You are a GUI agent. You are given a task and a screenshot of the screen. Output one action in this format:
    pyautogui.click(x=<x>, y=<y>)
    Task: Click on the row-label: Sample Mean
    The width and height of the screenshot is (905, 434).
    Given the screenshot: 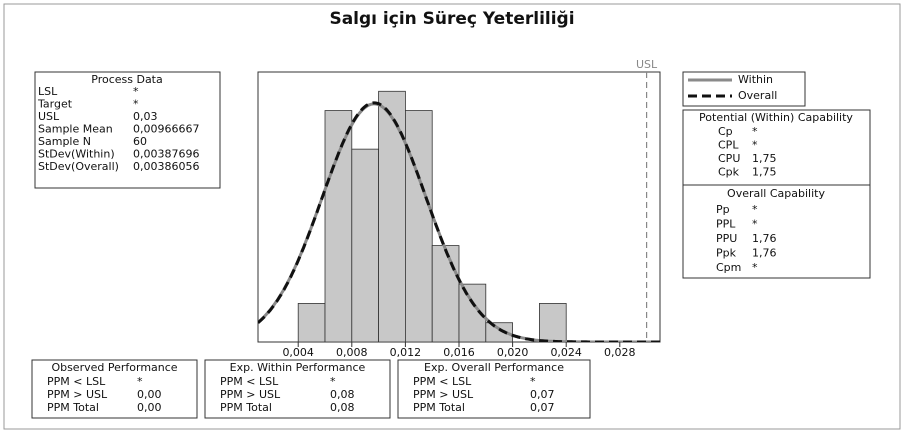 What is the action you would take?
    pyautogui.click(x=75, y=129)
    